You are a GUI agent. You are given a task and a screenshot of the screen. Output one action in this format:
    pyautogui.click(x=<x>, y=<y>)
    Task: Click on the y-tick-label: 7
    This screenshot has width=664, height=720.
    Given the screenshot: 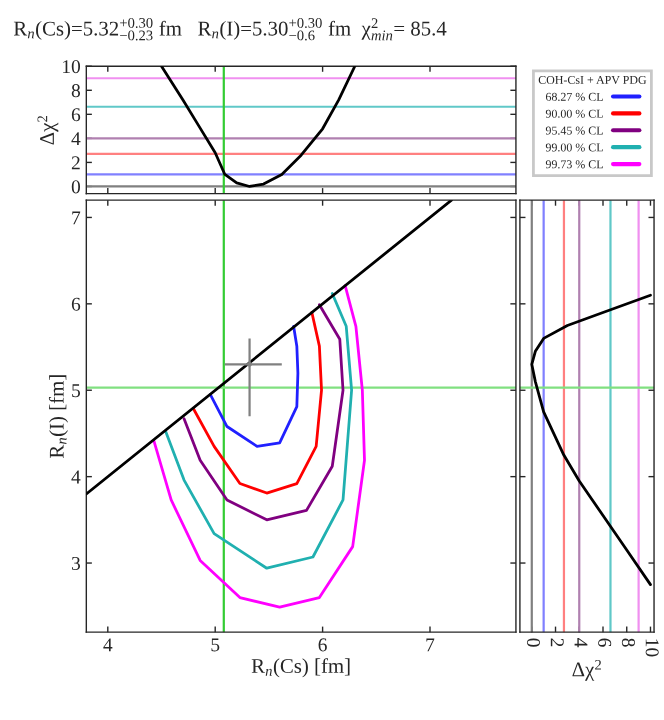 What is the action you would take?
    pyautogui.click(x=76, y=218)
    